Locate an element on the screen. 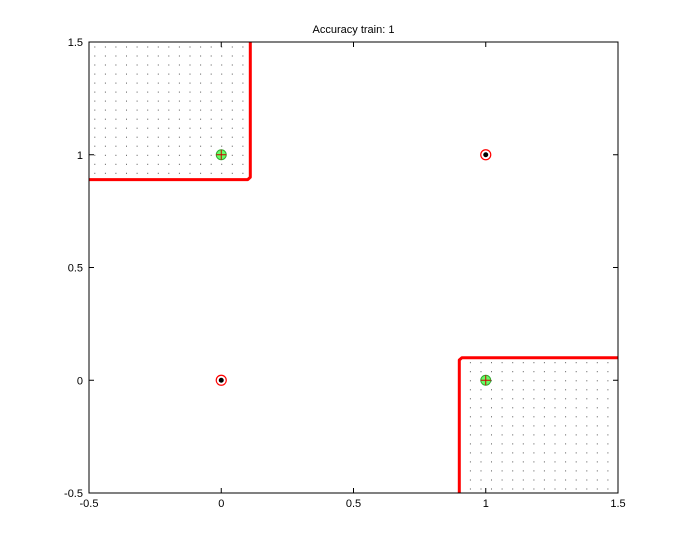  y-tick-label: 1.5 is located at coordinates (75, 43).